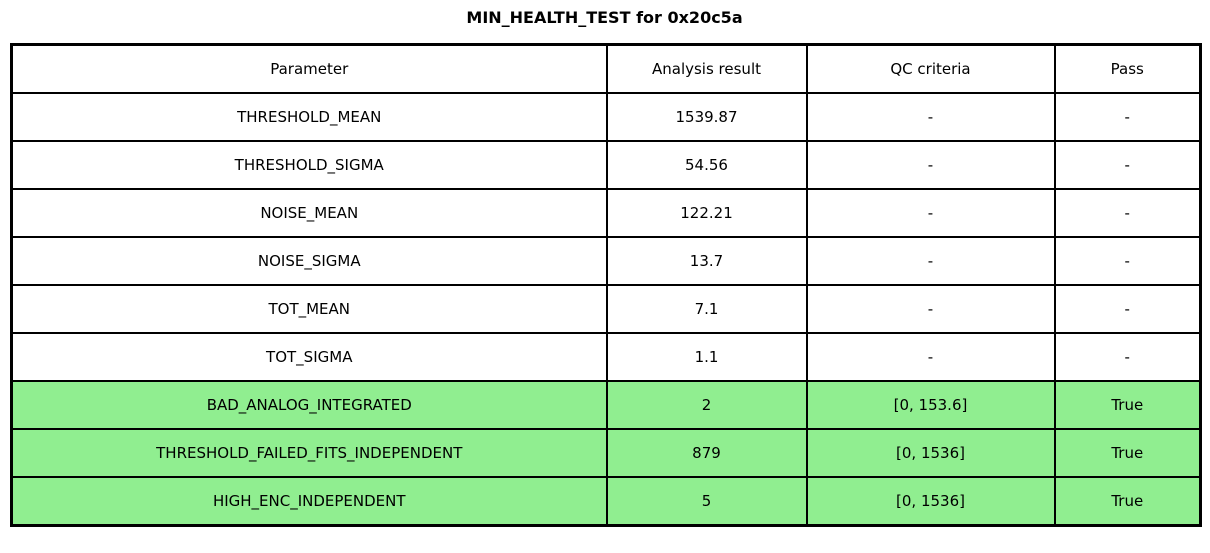 Image resolution: width=1210 pixels, height=553 pixels. I want to click on table-row: NOISE_MEAN 122.21- -, so click(606, 213).